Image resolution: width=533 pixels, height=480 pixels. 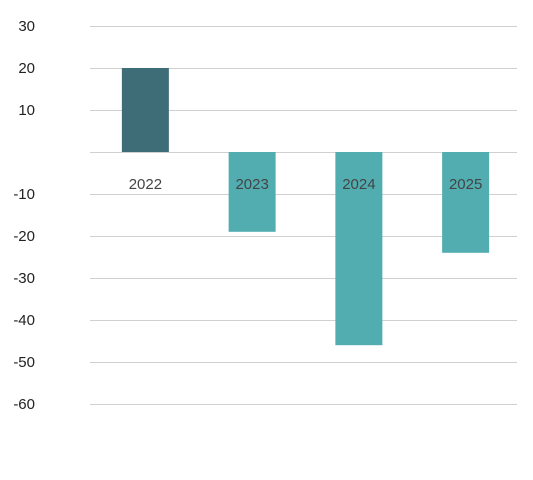 What do you see at coordinates (24, 404) in the screenshot?
I see `y-tick-label: -60` at bounding box center [24, 404].